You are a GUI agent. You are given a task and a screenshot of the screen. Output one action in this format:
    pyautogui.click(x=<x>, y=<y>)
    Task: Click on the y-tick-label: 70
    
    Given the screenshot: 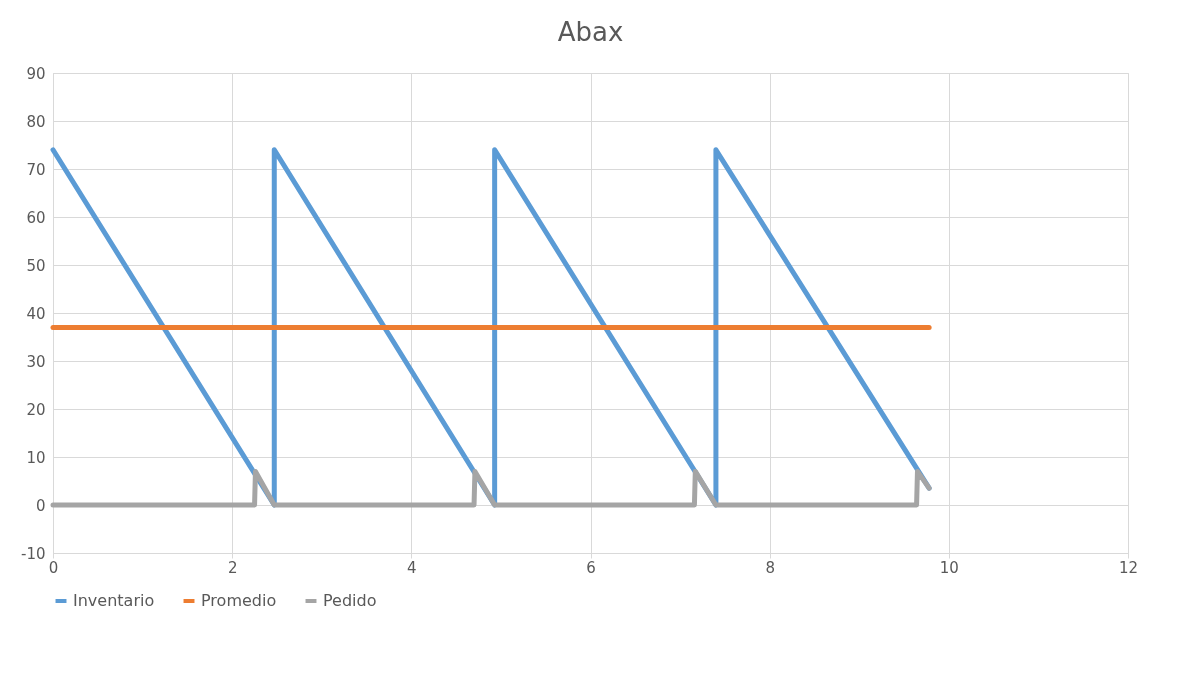 What is the action you would take?
    pyautogui.click(x=36, y=169)
    